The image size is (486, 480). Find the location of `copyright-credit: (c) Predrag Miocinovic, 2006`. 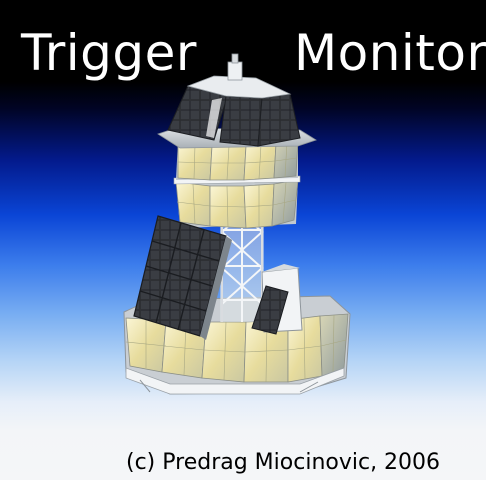

copyright-credit: (c) Predrag Miocinovic, 2006 is located at coordinates (283, 462).